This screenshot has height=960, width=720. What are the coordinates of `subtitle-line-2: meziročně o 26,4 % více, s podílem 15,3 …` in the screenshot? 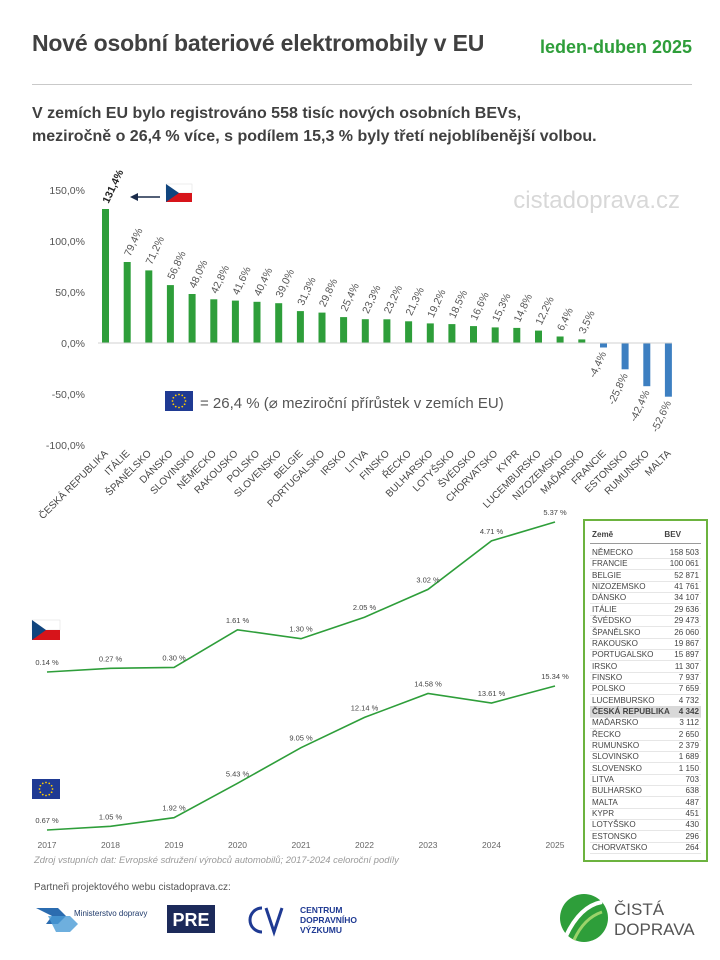 It's located at (314, 136).